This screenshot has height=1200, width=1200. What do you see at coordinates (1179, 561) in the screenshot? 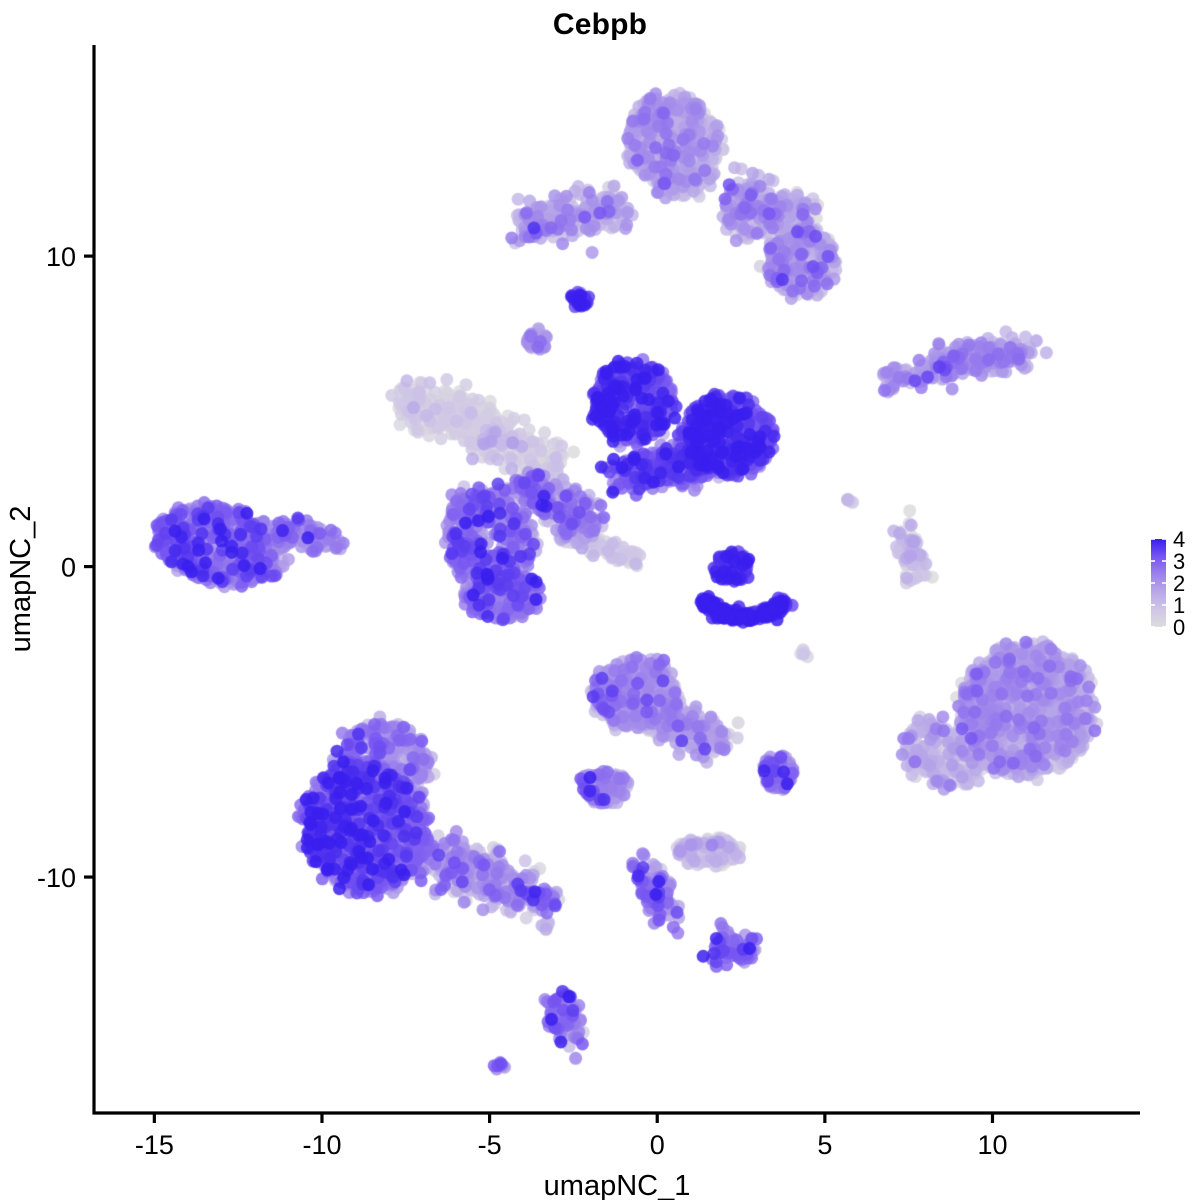
I see `legend-label: 3` at bounding box center [1179, 561].